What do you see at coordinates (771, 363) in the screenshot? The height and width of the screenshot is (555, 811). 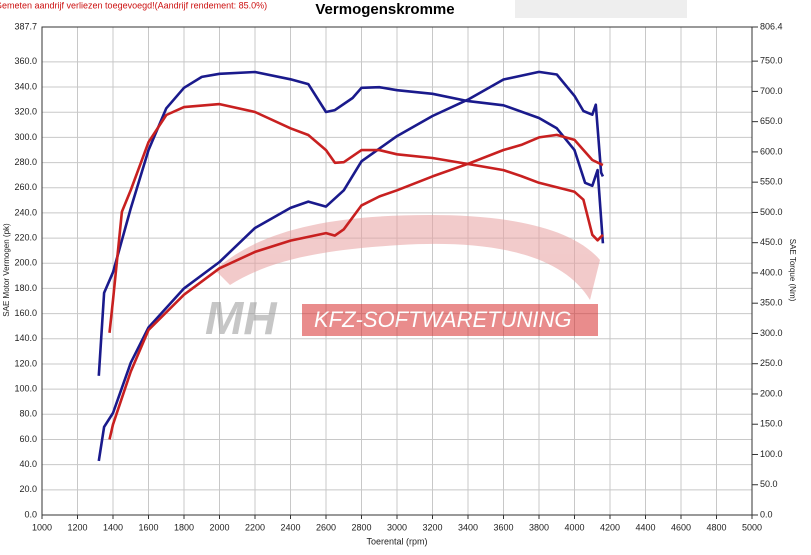 I see `y2-tick-label: 250.0` at bounding box center [771, 363].